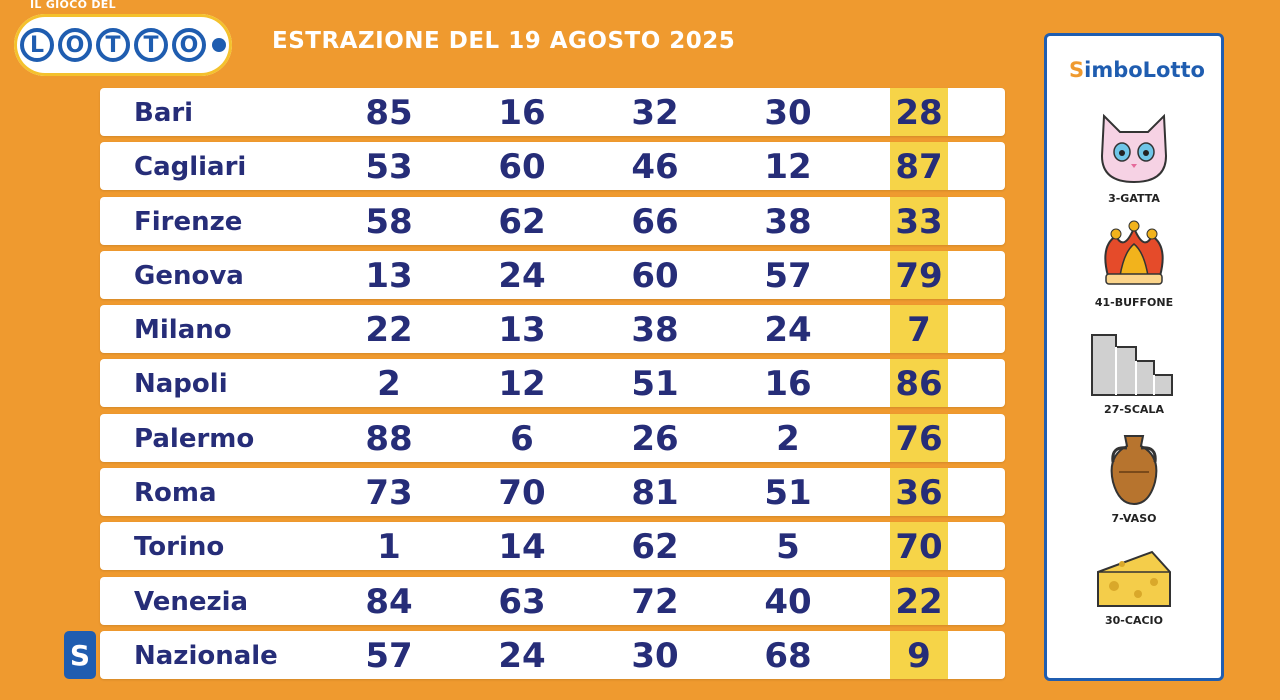 This screenshot has width=1280, height=700. What do you see at coordinates (389, 655) in the screenshot?
I see `number-1: 57` at bounding box center [389, 655].